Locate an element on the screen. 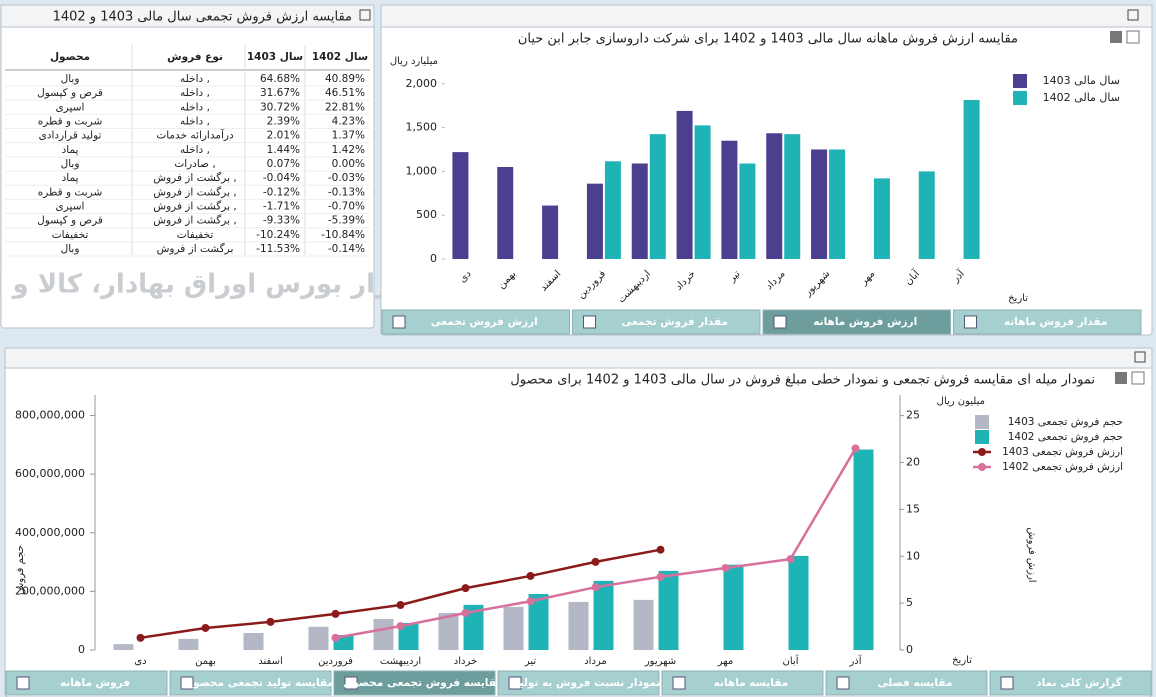 The width and height of the screenshot is (1156, 697). panel-header is located at coordinates (187, 16).